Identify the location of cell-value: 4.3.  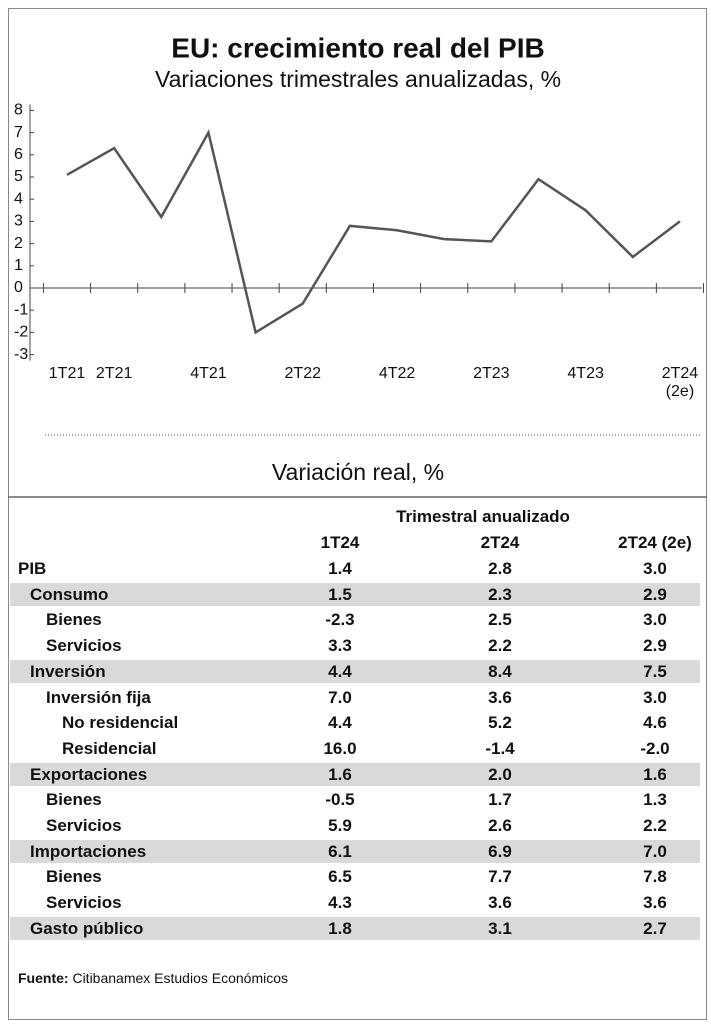
(340, 903).